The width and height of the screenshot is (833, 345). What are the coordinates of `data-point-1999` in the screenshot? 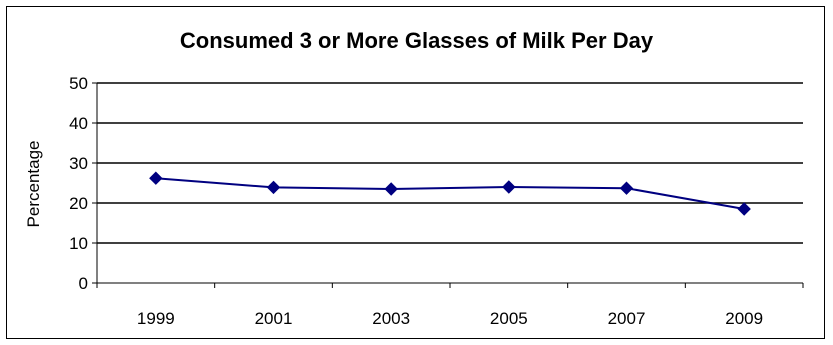 It's located at (156, 178).